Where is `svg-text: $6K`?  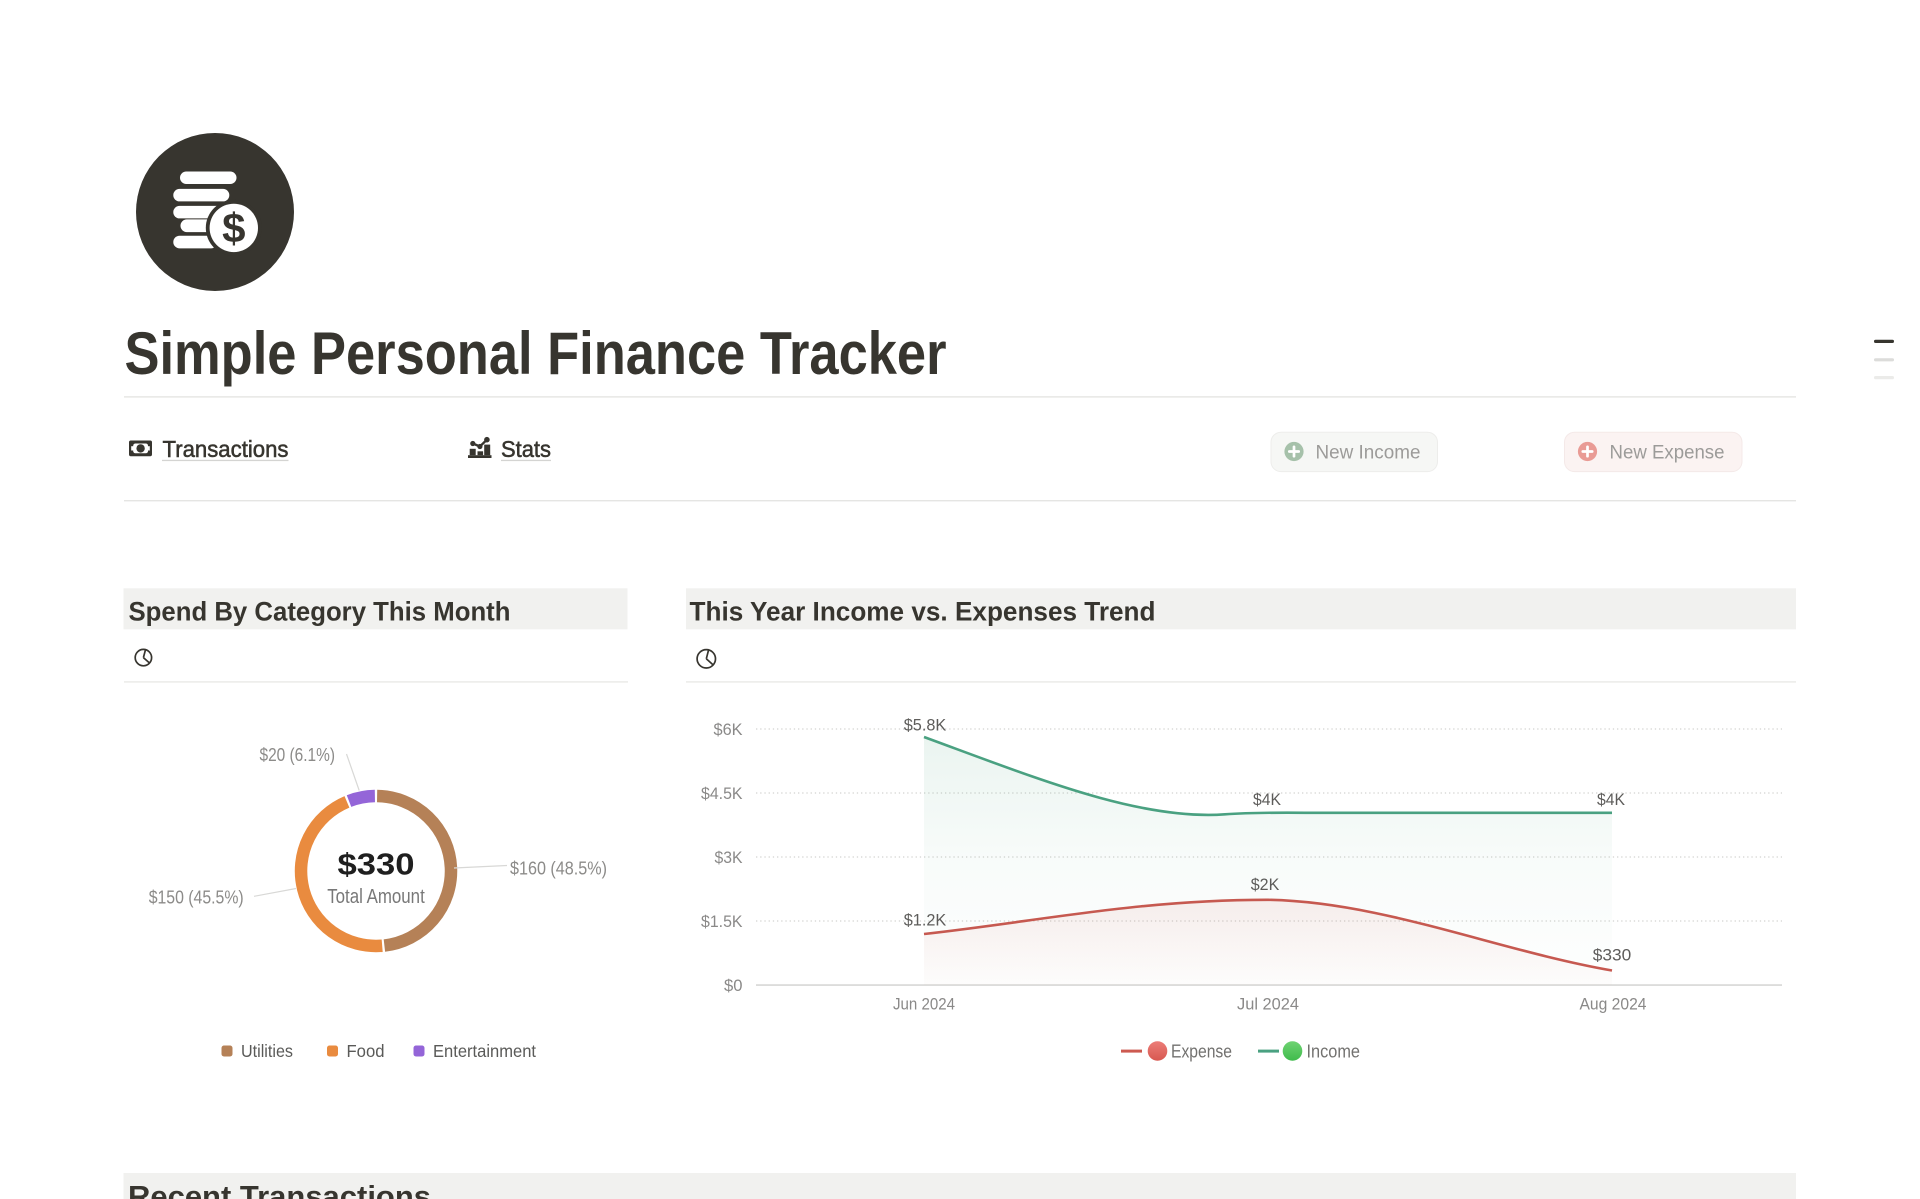
svg-text: $6K is located at coordinates (729, 729).